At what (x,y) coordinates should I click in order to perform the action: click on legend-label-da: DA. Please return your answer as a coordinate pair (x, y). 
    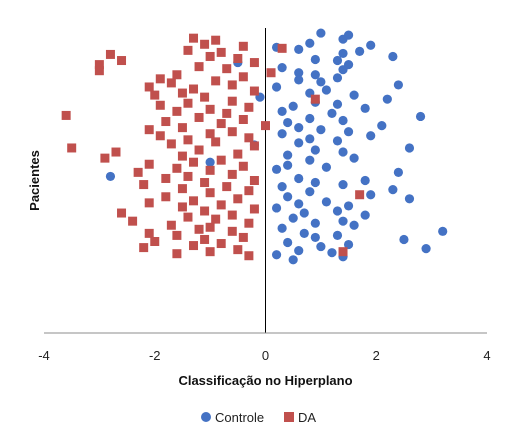
    Looking at the image, I should click on (307, 417).